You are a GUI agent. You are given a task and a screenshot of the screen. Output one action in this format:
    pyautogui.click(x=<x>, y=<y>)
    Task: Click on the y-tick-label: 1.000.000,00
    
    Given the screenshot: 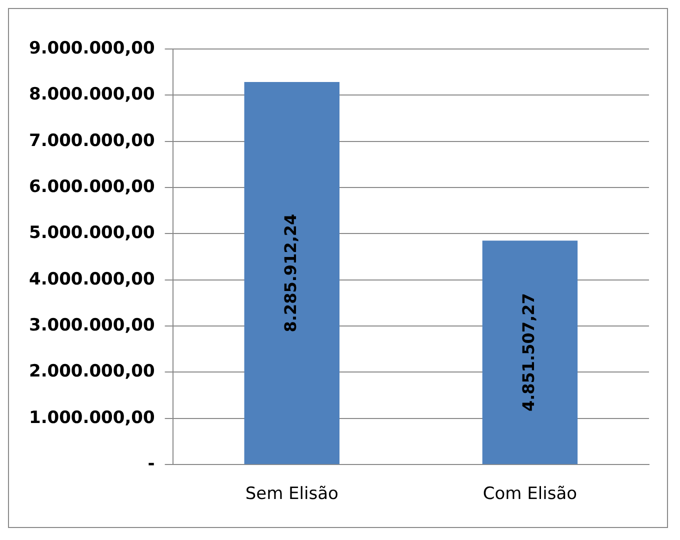 What is the action you would take?
    pyautogui.click(x=91, y=418)
    